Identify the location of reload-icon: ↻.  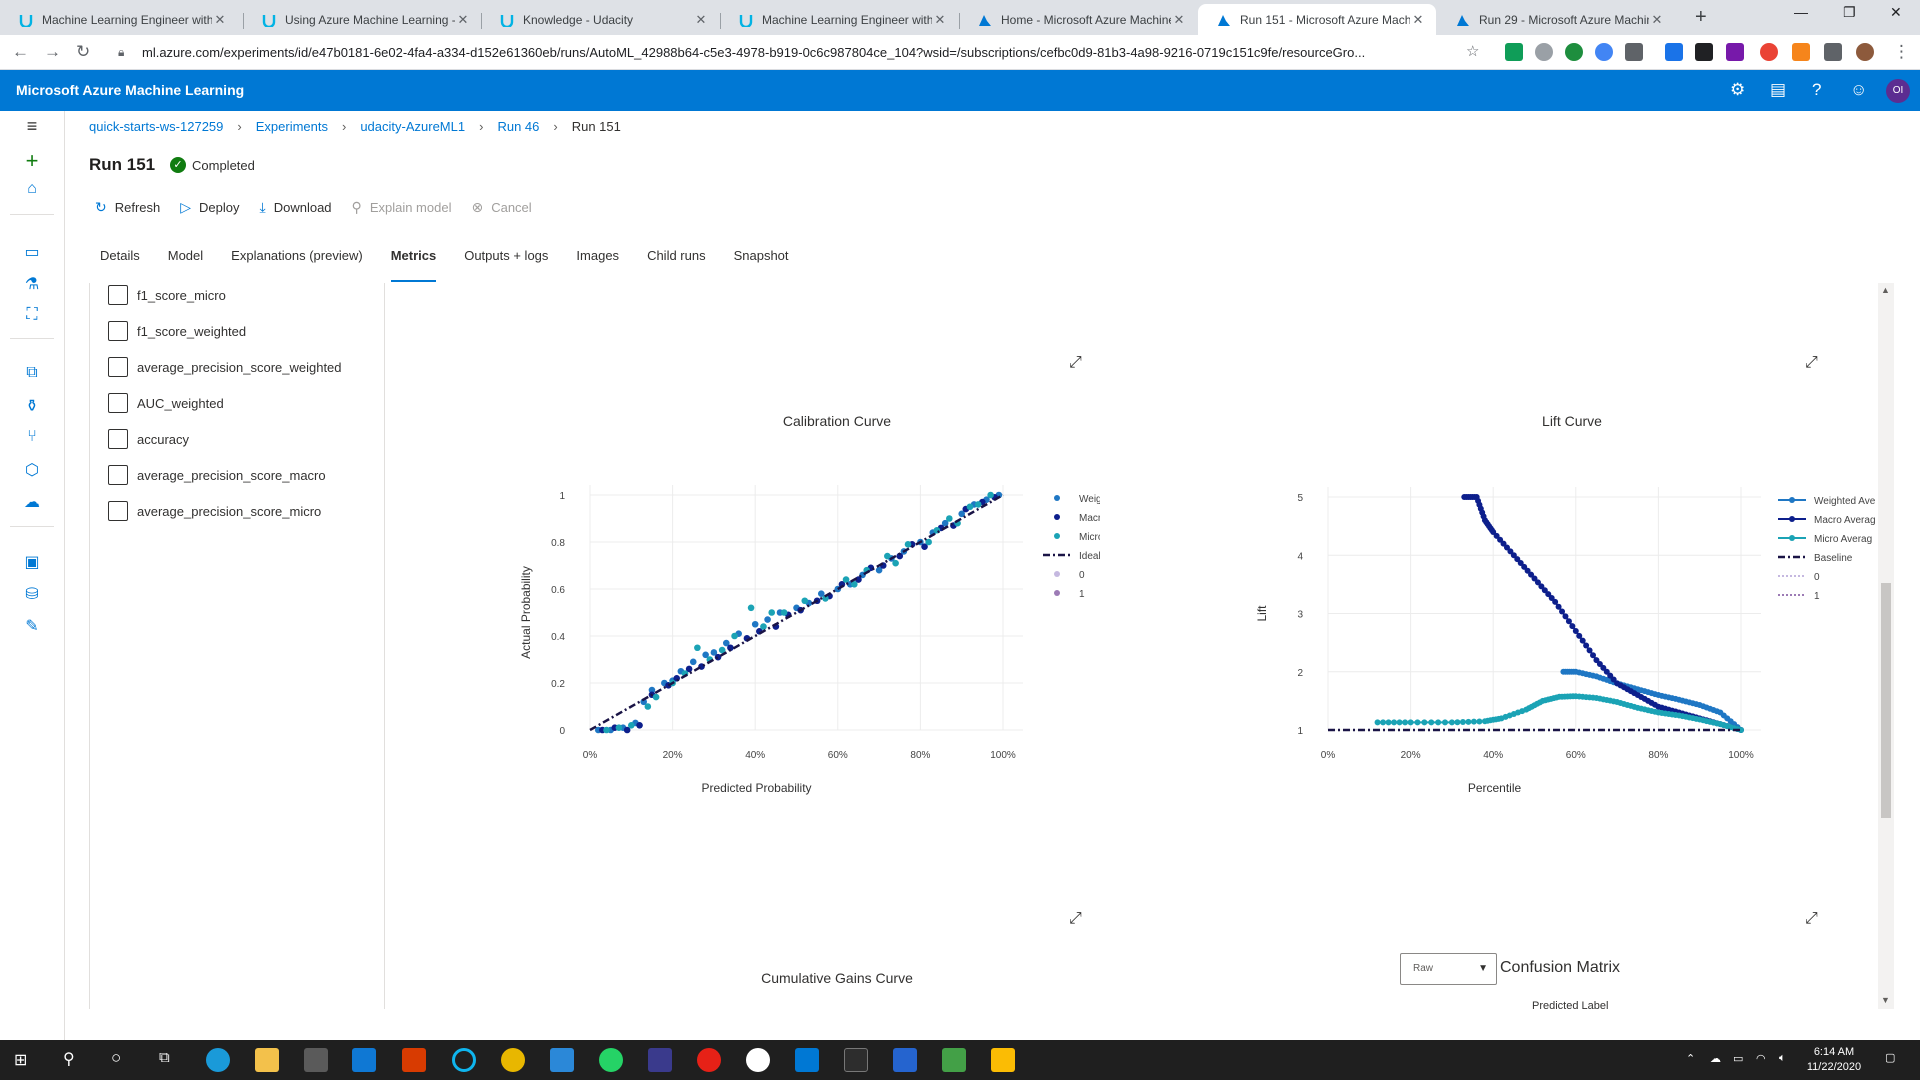
(83, 51).